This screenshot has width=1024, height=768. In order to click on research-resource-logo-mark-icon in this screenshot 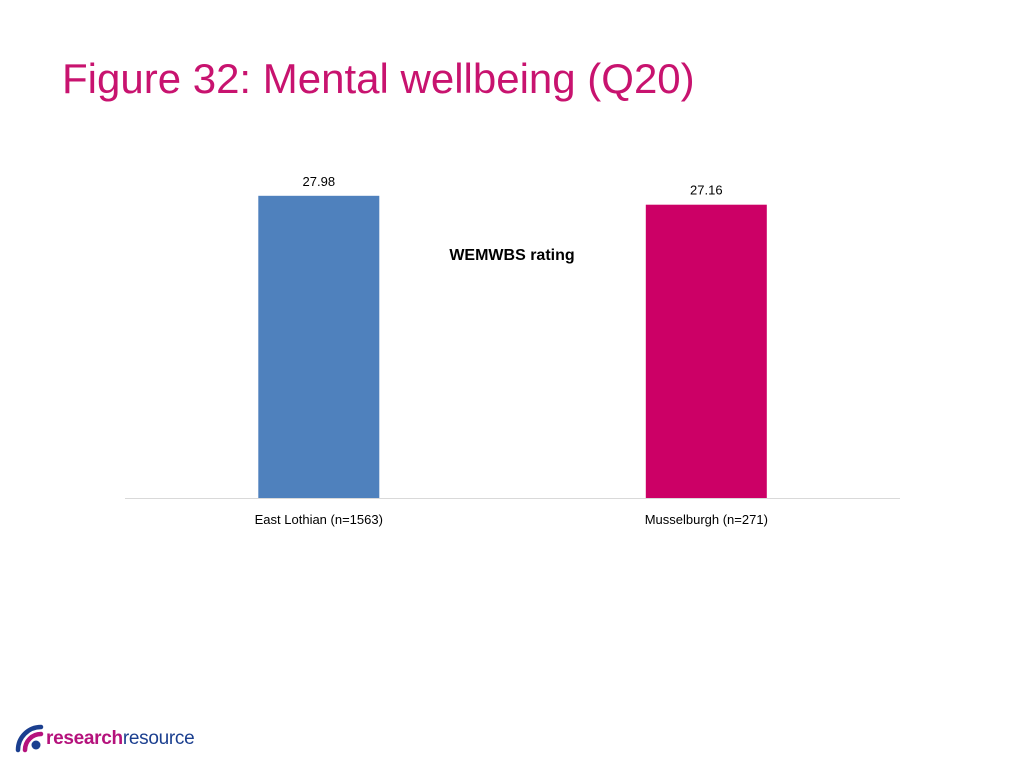, I will do `click(29, 738)`.